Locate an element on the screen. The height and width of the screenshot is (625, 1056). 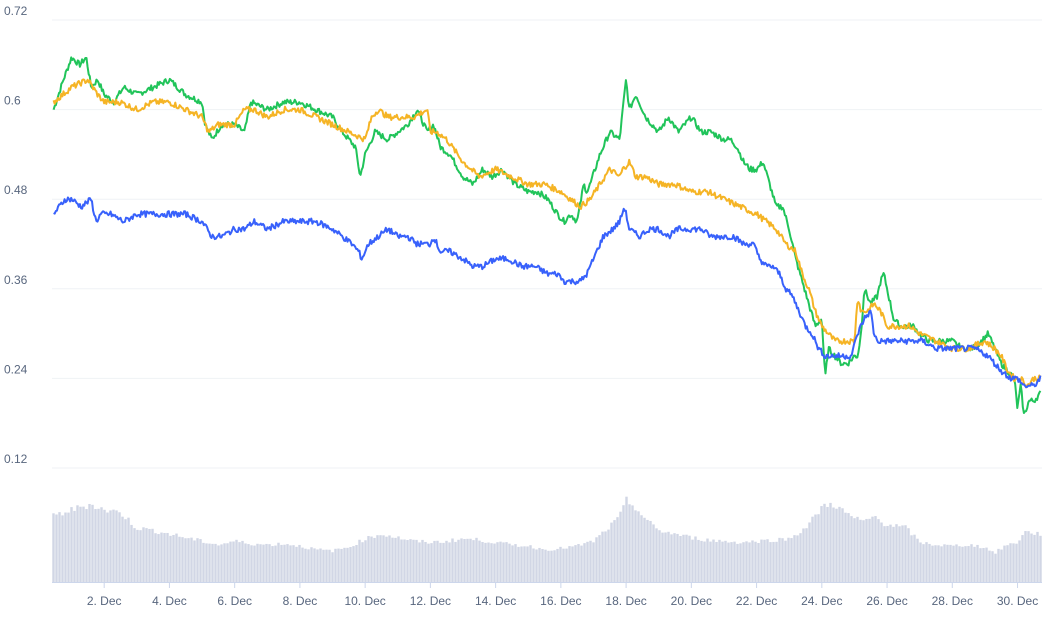
x-tick-label: 14. Dec is located at coordinates (495, 601).